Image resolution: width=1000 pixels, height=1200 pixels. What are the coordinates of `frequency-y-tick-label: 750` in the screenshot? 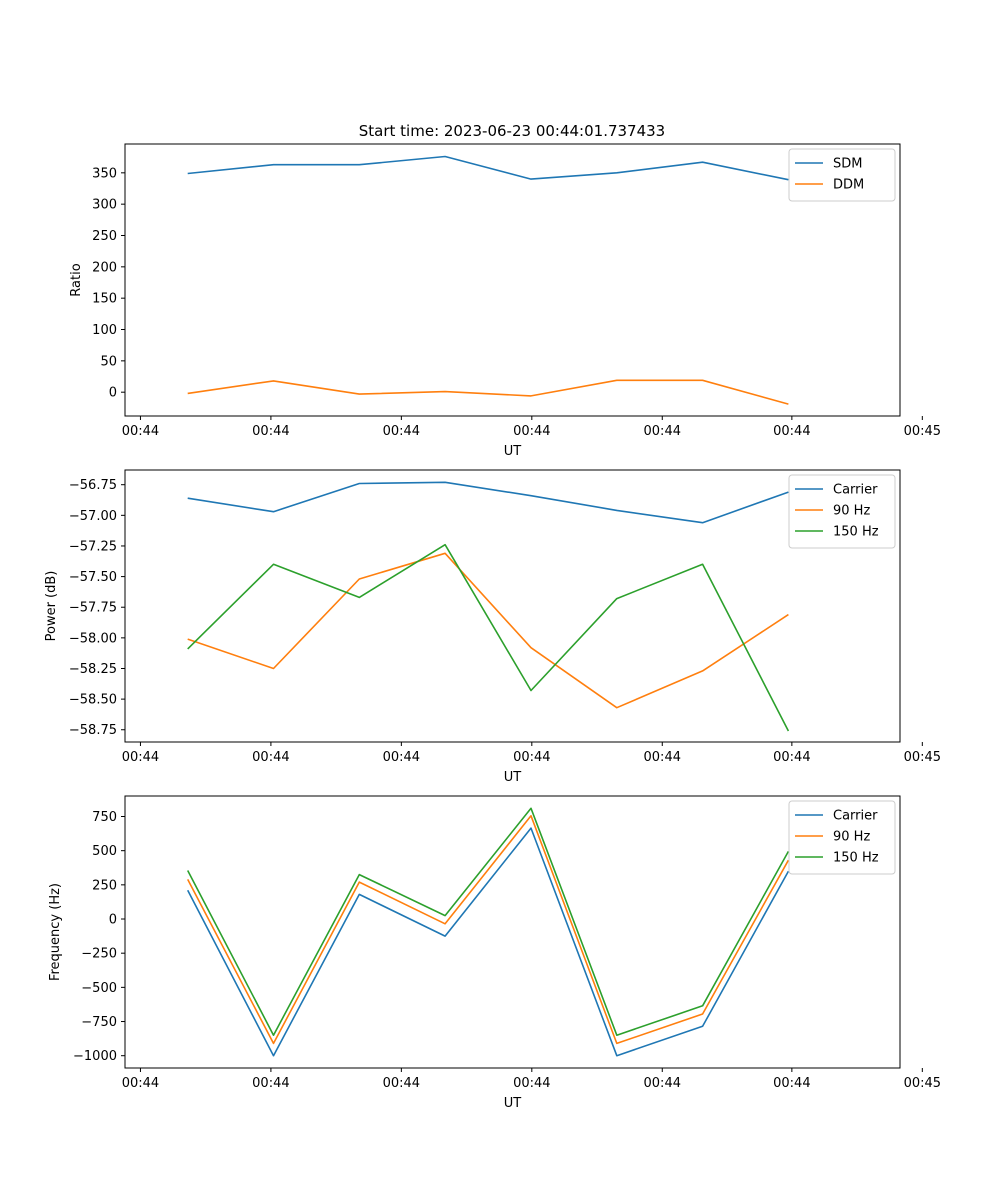 It's located at (104, 817).